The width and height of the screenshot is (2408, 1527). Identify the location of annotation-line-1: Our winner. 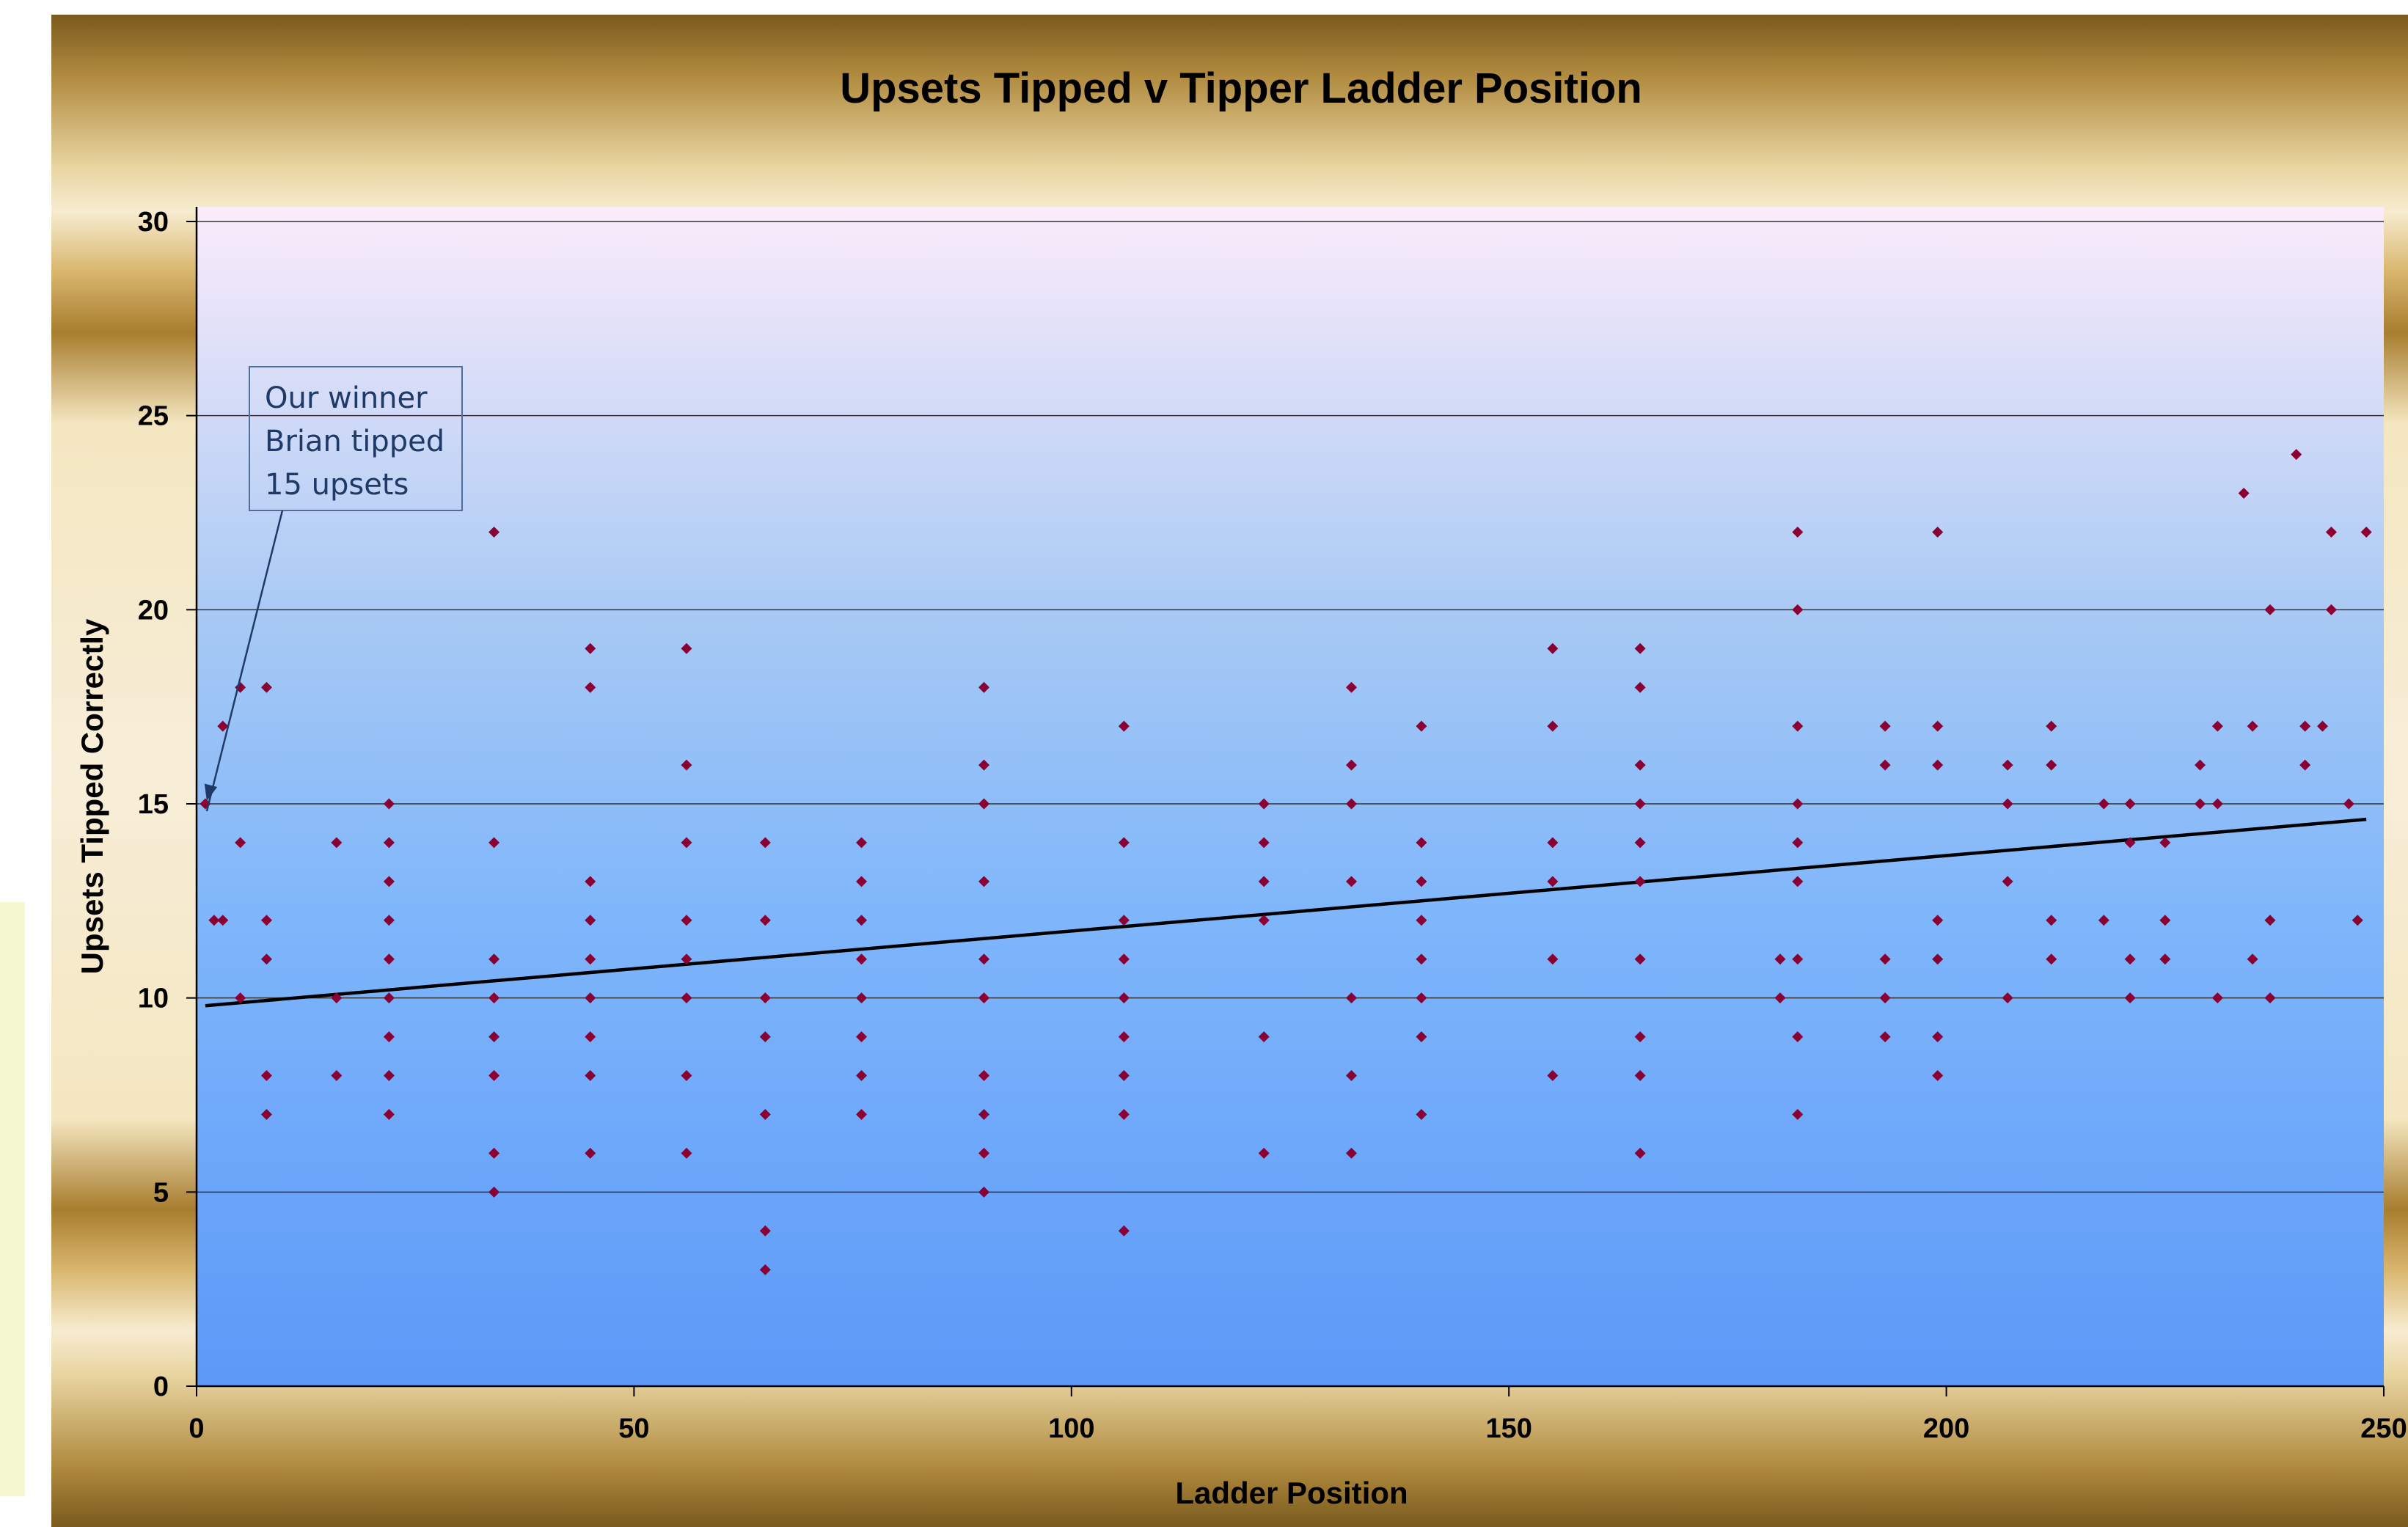
(347, 398).